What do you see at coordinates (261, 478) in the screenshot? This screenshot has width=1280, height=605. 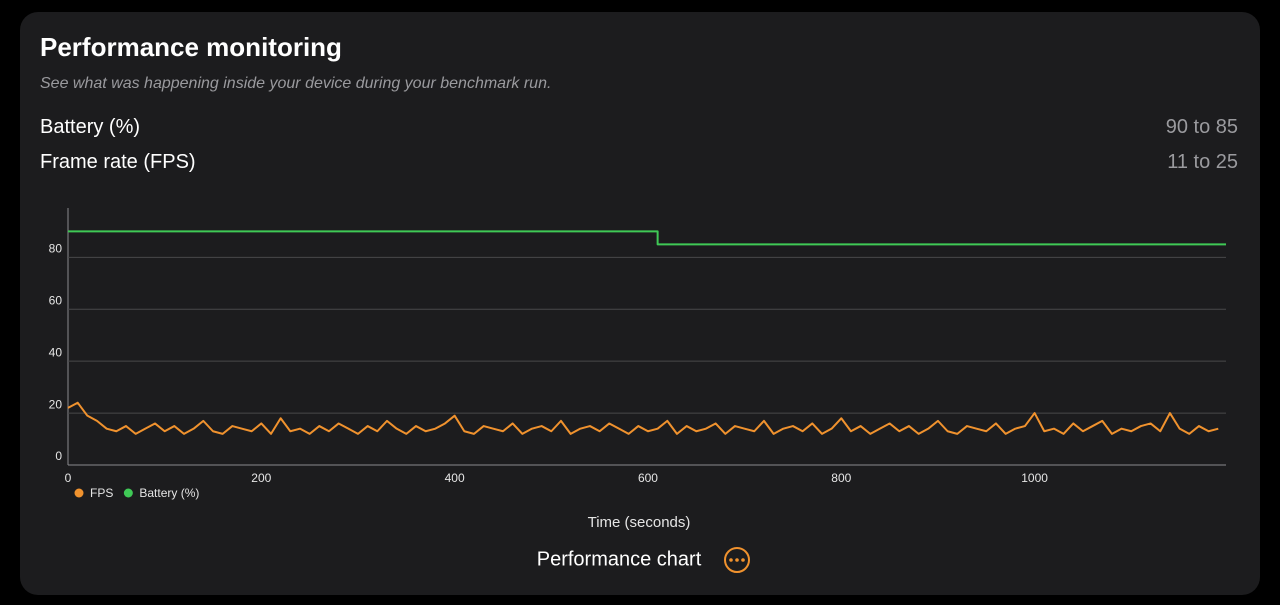 I see `x-tick-label: 200` at bounding box center [261, 478].